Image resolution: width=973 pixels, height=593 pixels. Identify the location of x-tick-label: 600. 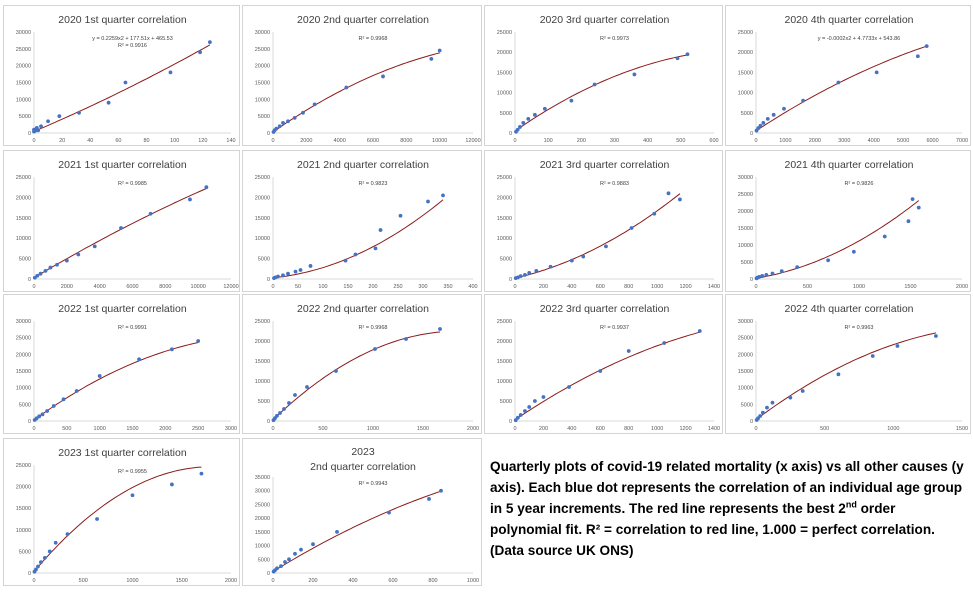
(600, 287).